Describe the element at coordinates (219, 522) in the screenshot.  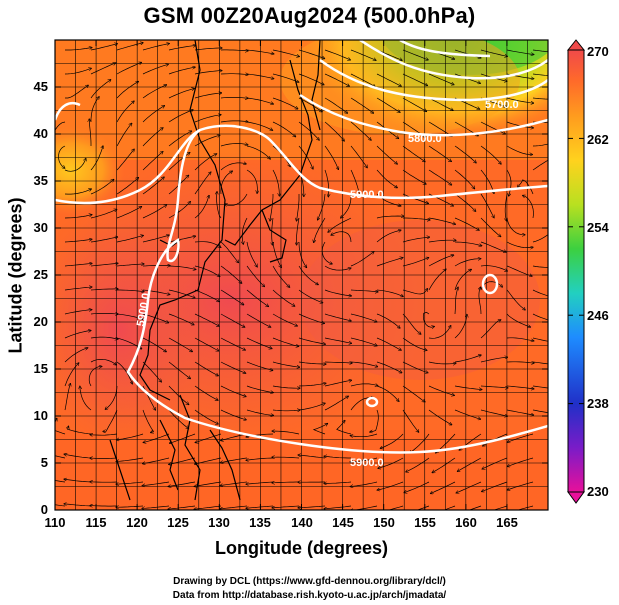
I see `x-tick-label: 130` at that location.